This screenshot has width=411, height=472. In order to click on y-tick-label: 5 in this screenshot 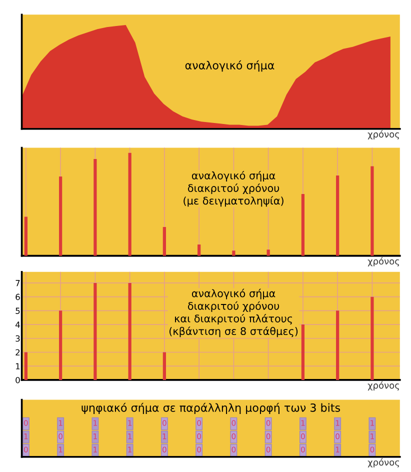, I will do `click(18, 311)`.